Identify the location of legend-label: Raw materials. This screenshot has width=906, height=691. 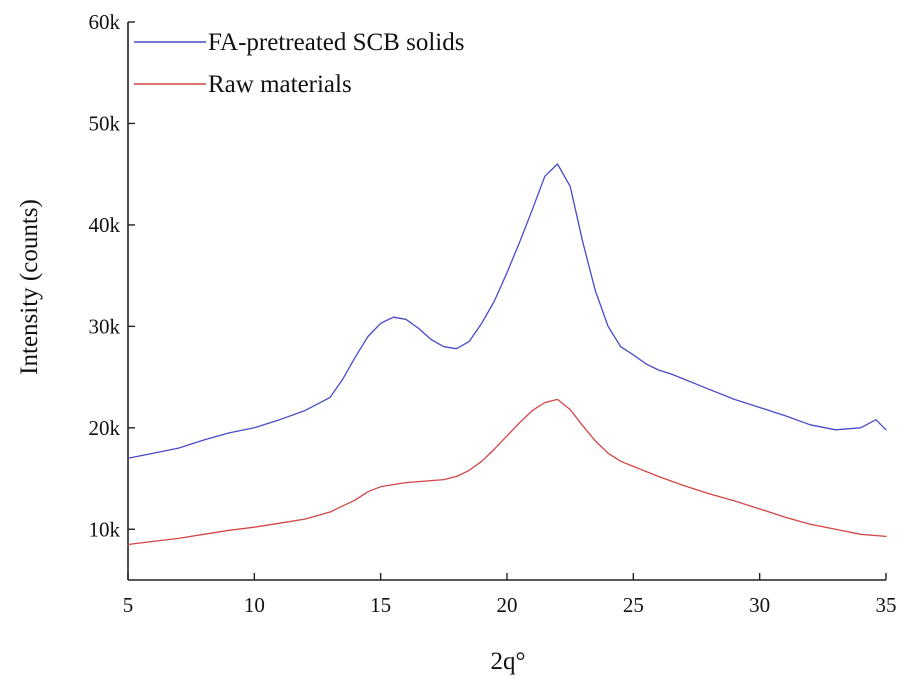
(280, 84).